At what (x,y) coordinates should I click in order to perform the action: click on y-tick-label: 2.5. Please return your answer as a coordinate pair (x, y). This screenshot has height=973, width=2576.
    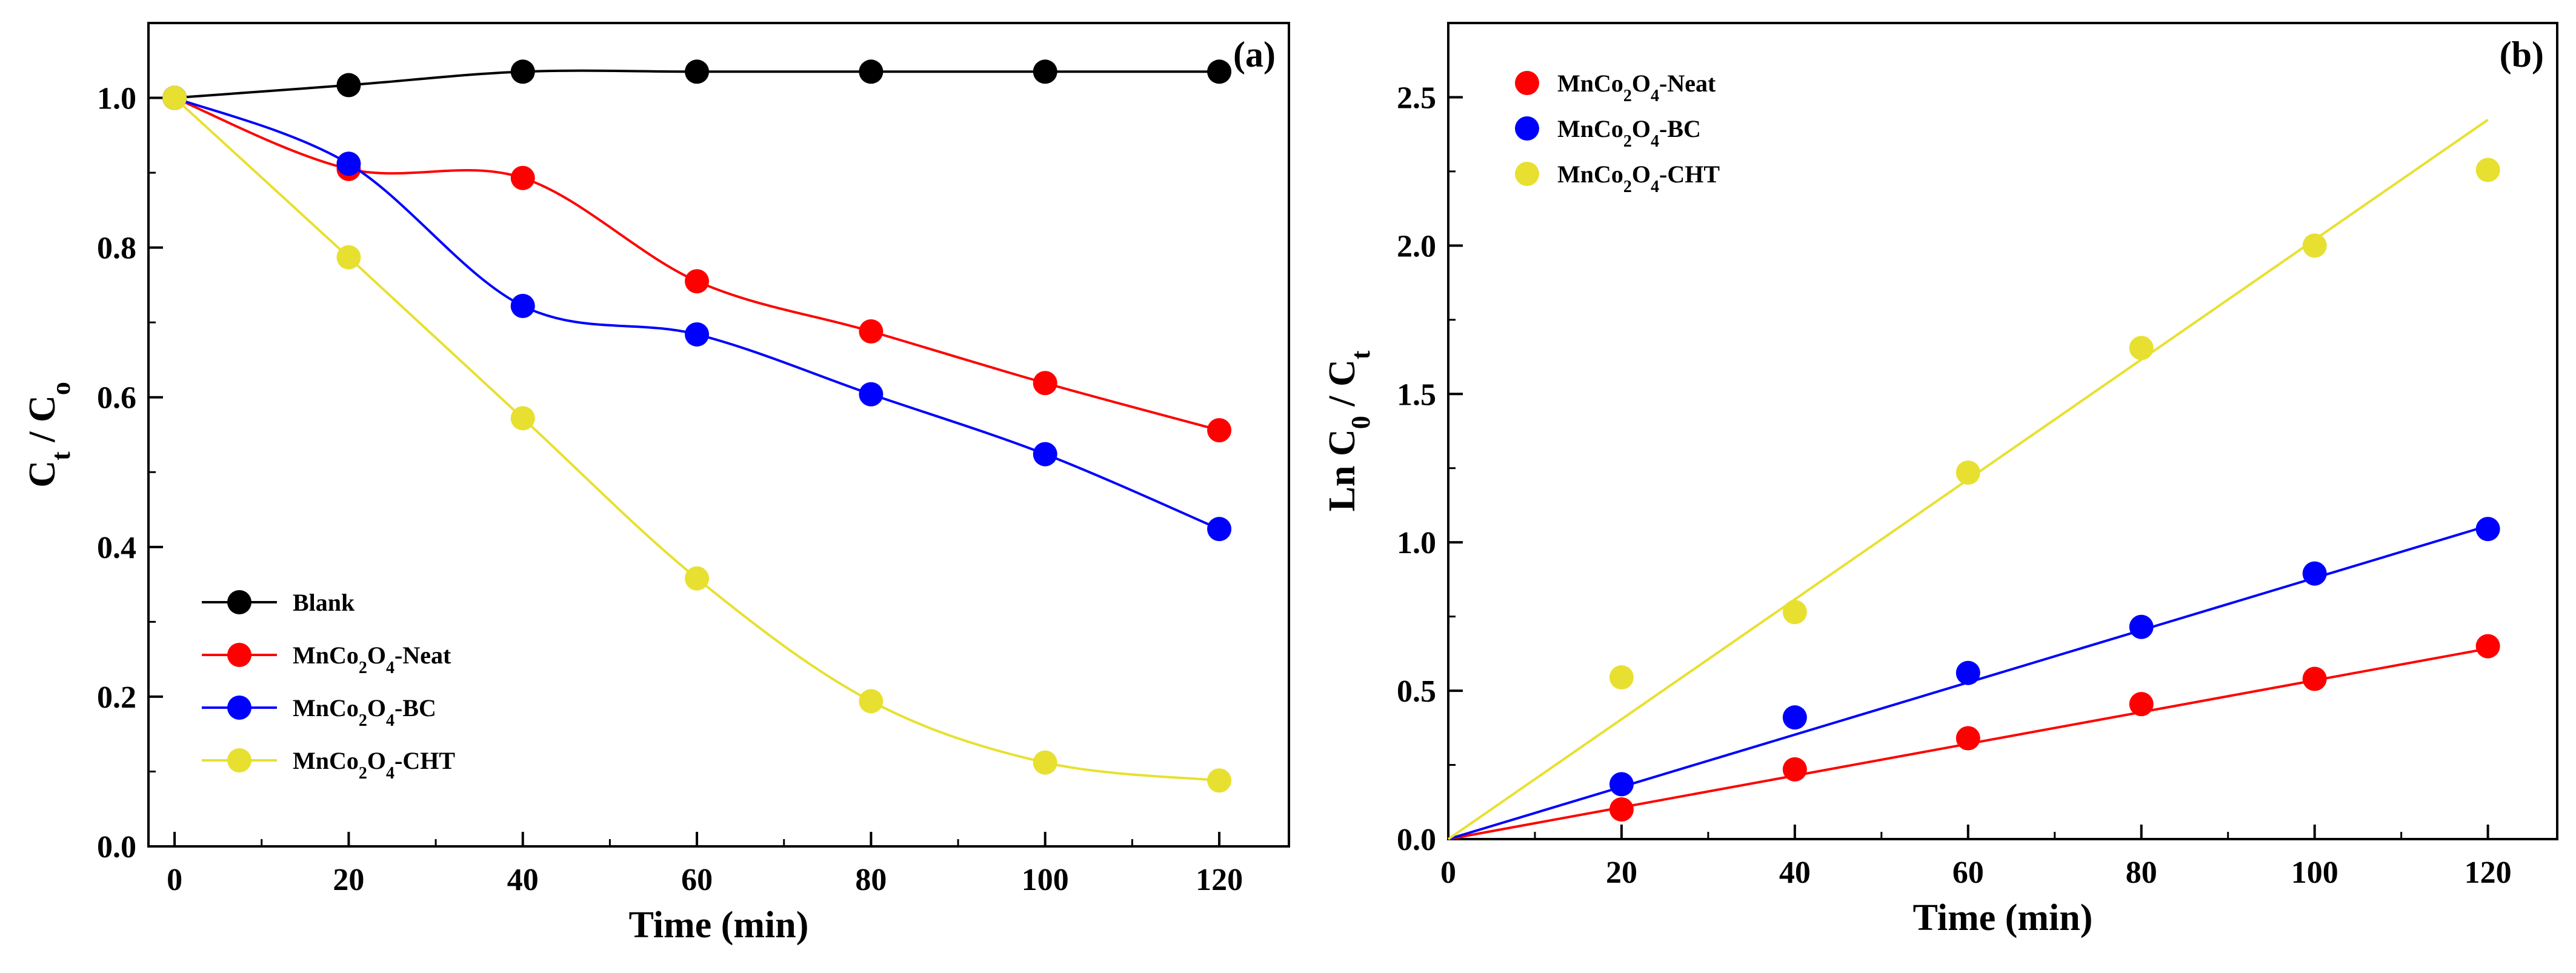
    Looking at the image, I should click on (1416, 98).